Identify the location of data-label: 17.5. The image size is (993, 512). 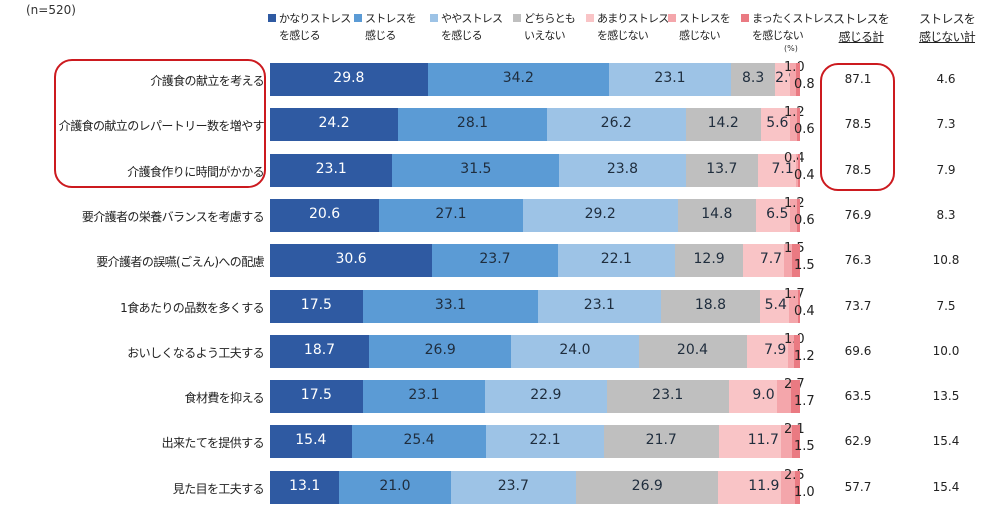
(316, 395).